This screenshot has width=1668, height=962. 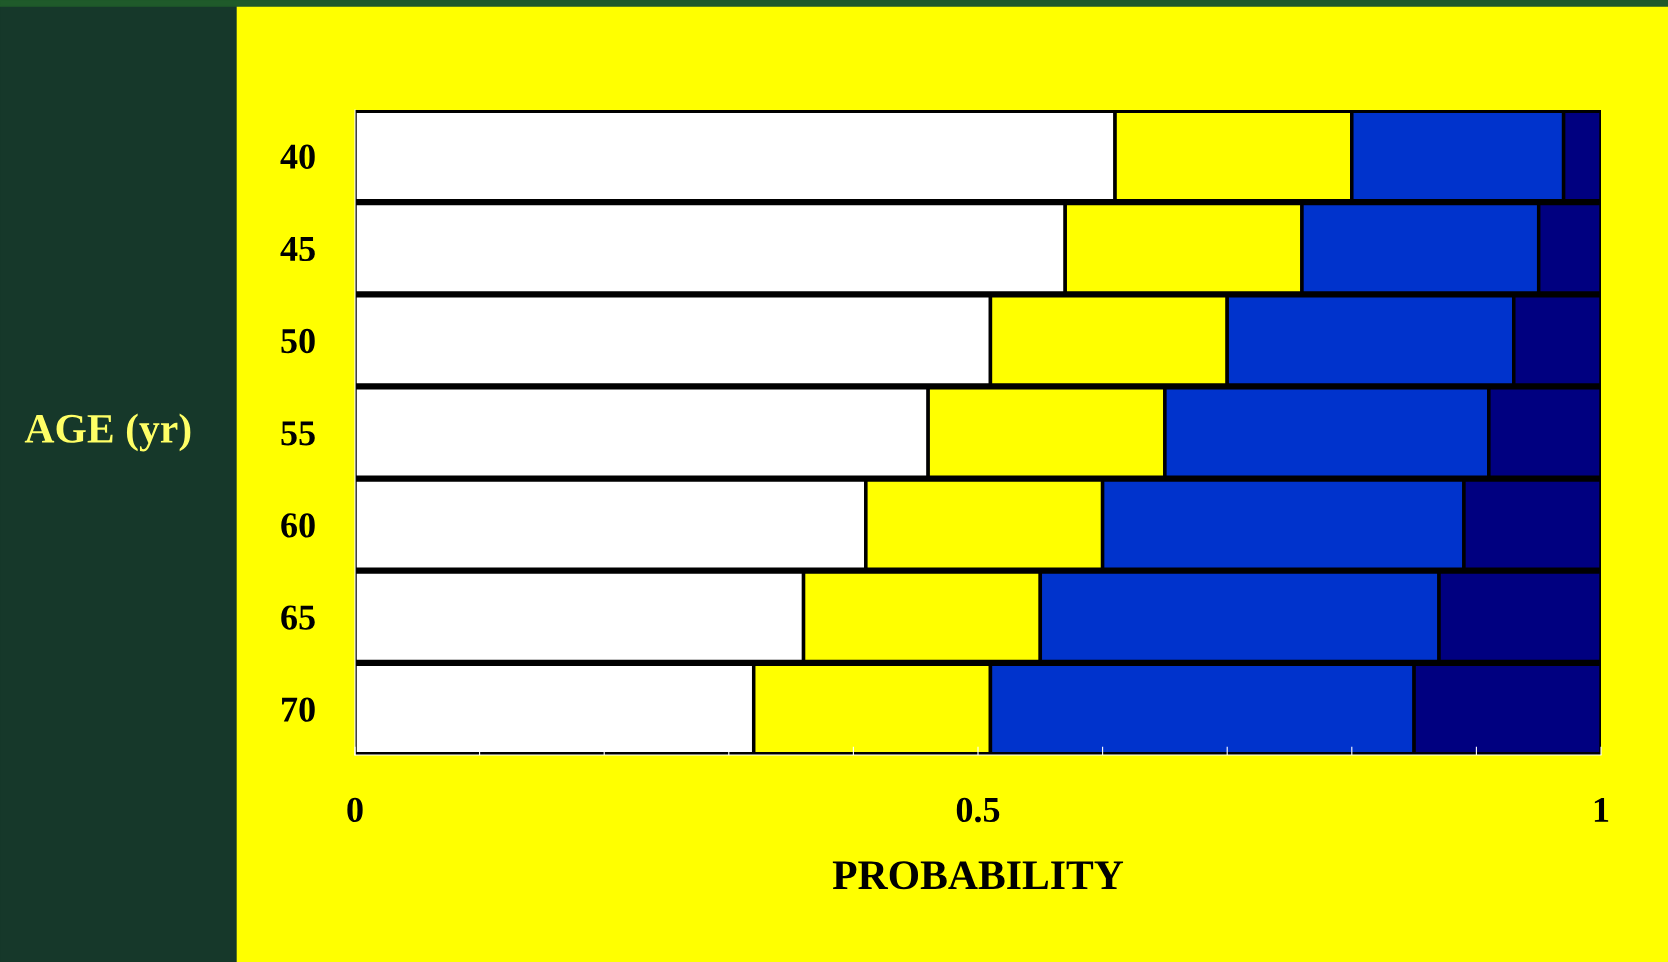 I want to click on x-tick-label: 1, so click(x=1601, y=809).